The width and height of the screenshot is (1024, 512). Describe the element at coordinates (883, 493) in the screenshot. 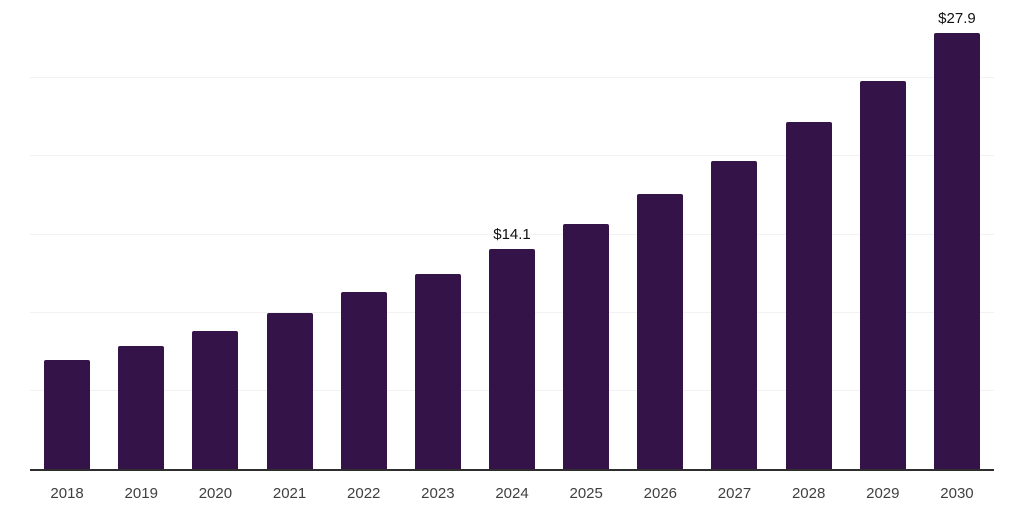

I see `x-tick-label-2029: 2029` at that location.